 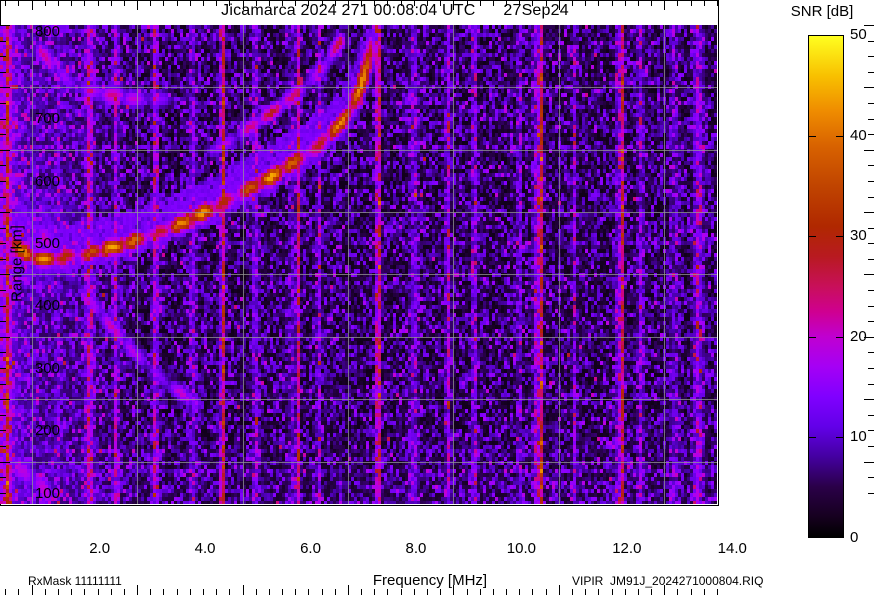 I want to click on y-tick-label: 100, so click(x=47, y=493).